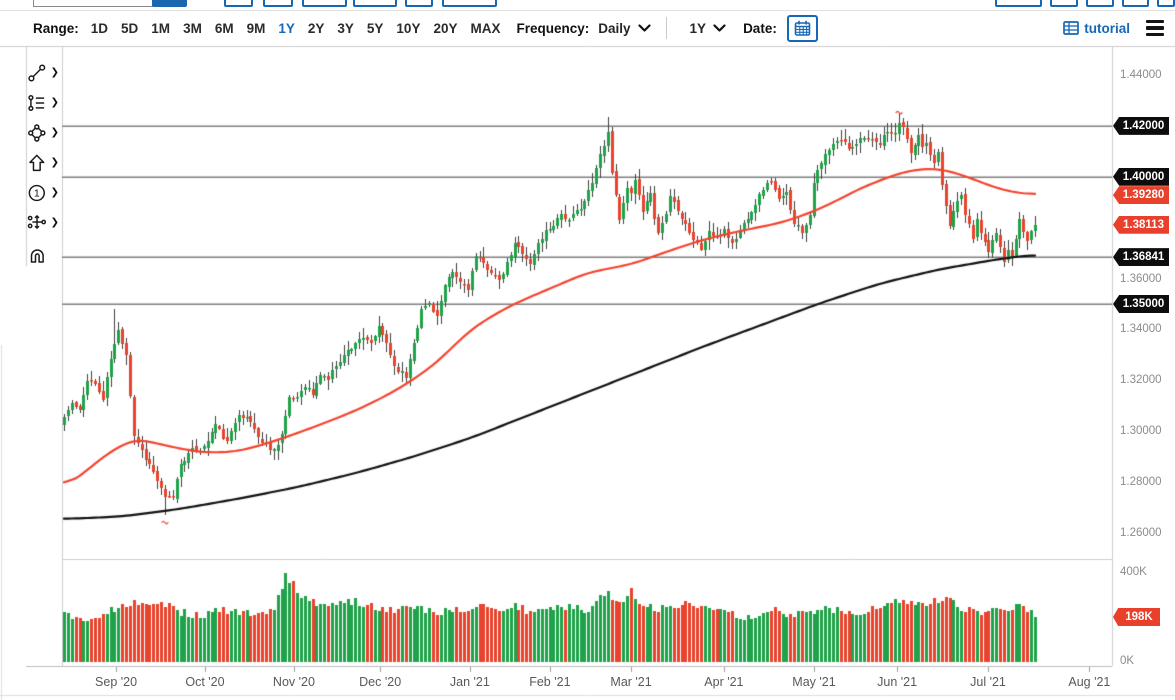  Describe the element at coordinates (286, 28) in the screenshot. I see `range-1y: 1Y` at that location.